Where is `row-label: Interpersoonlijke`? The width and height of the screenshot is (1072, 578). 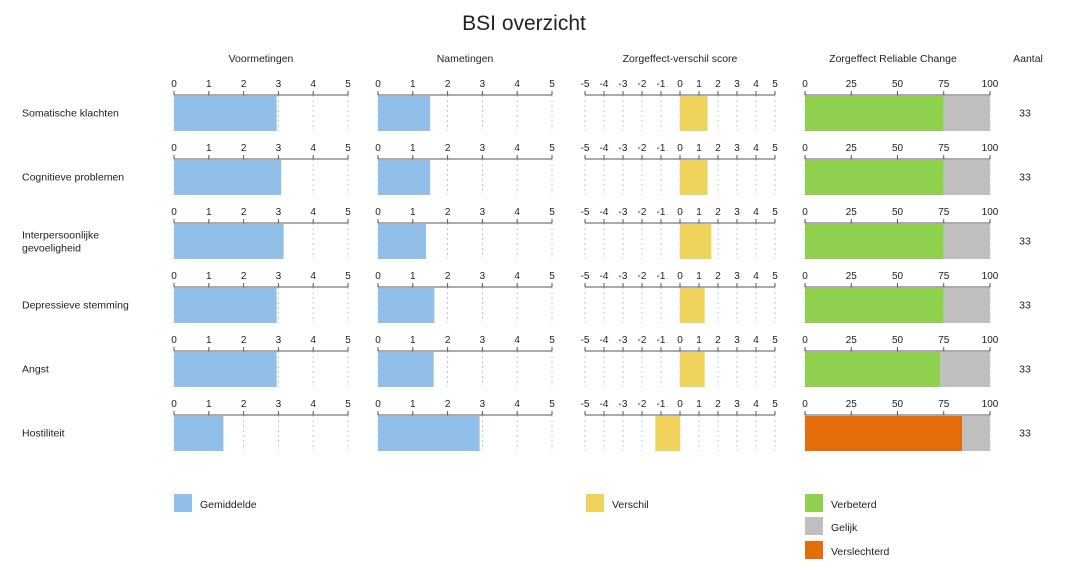
row-label: Interpersoonlijke is located at coordinates (60, 236).